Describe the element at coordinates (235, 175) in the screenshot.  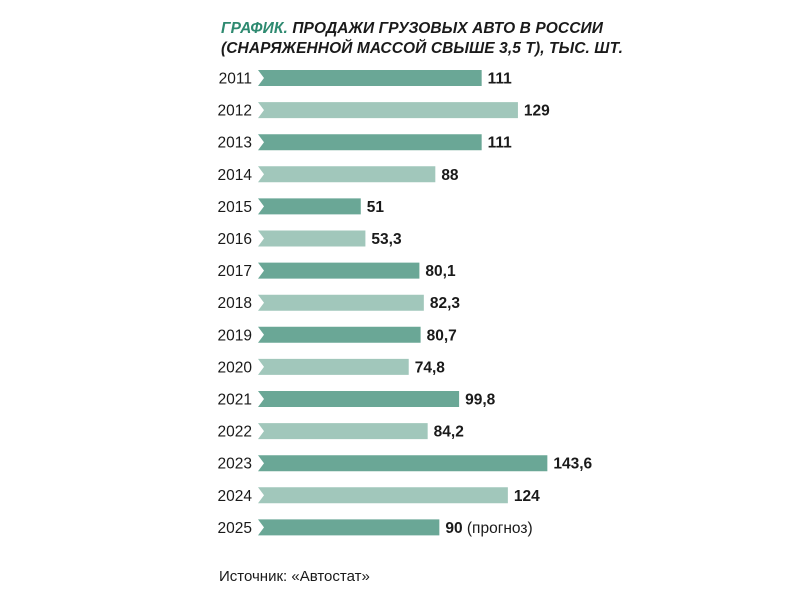
I see `year-label-2014: 2014` at that location.